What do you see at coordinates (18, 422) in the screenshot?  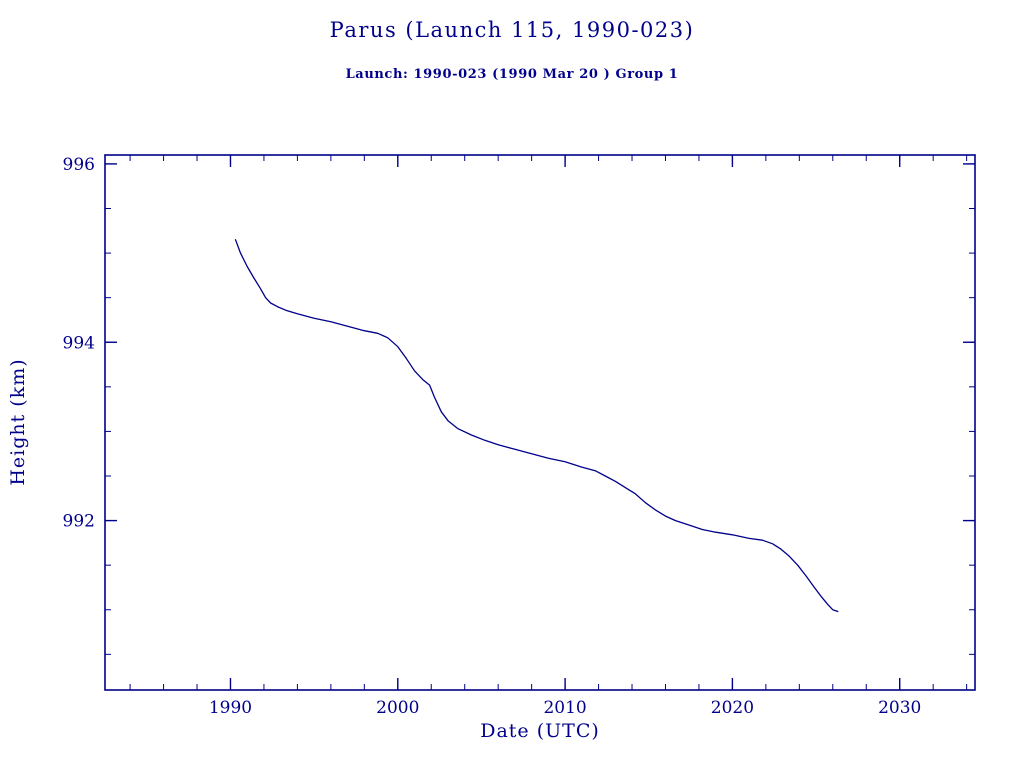 I see `y-axis-label: Height (km)` at bounding box center [18, 422].